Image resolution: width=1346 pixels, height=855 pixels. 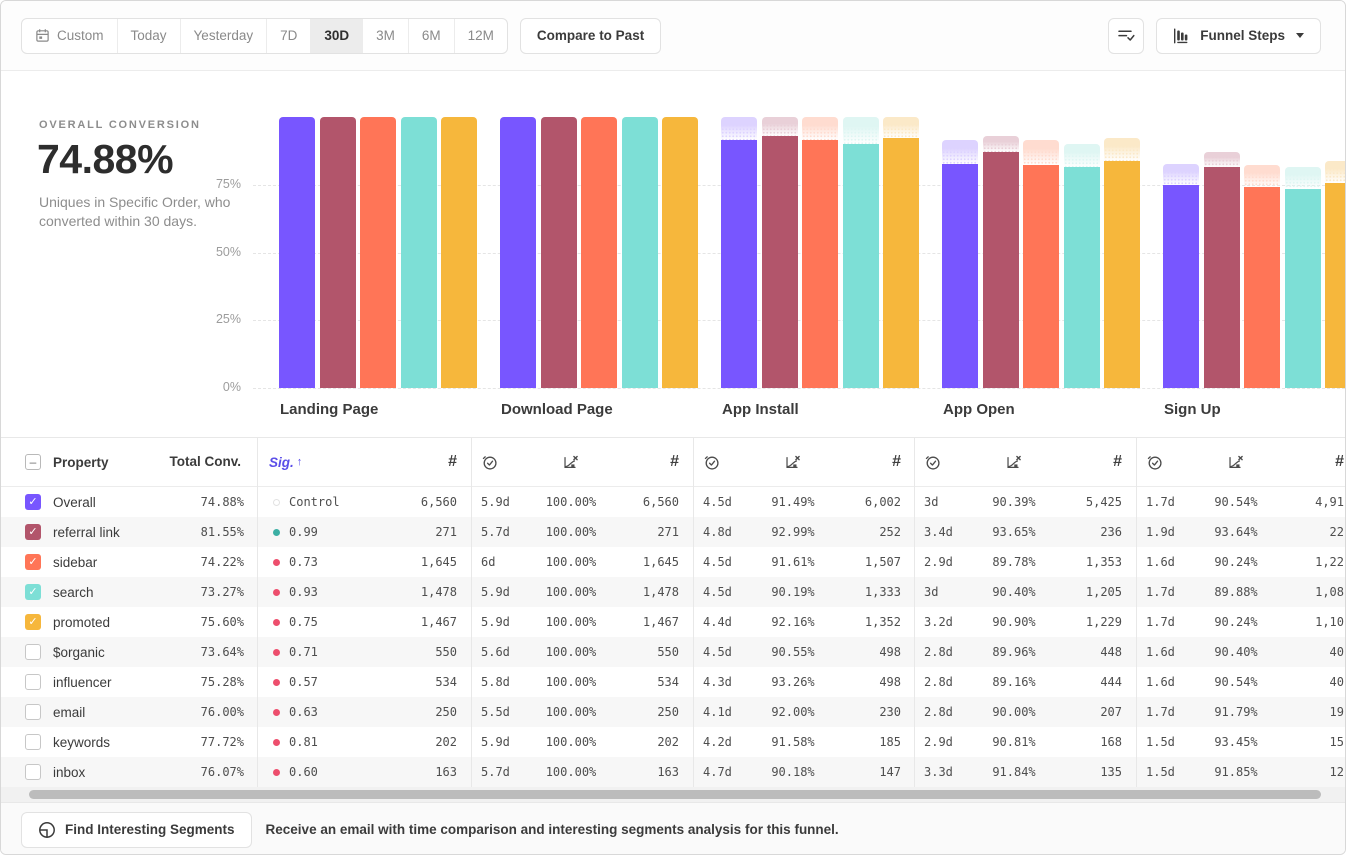 I want to click on date-range-today: Today, so click(x=149, y=35).